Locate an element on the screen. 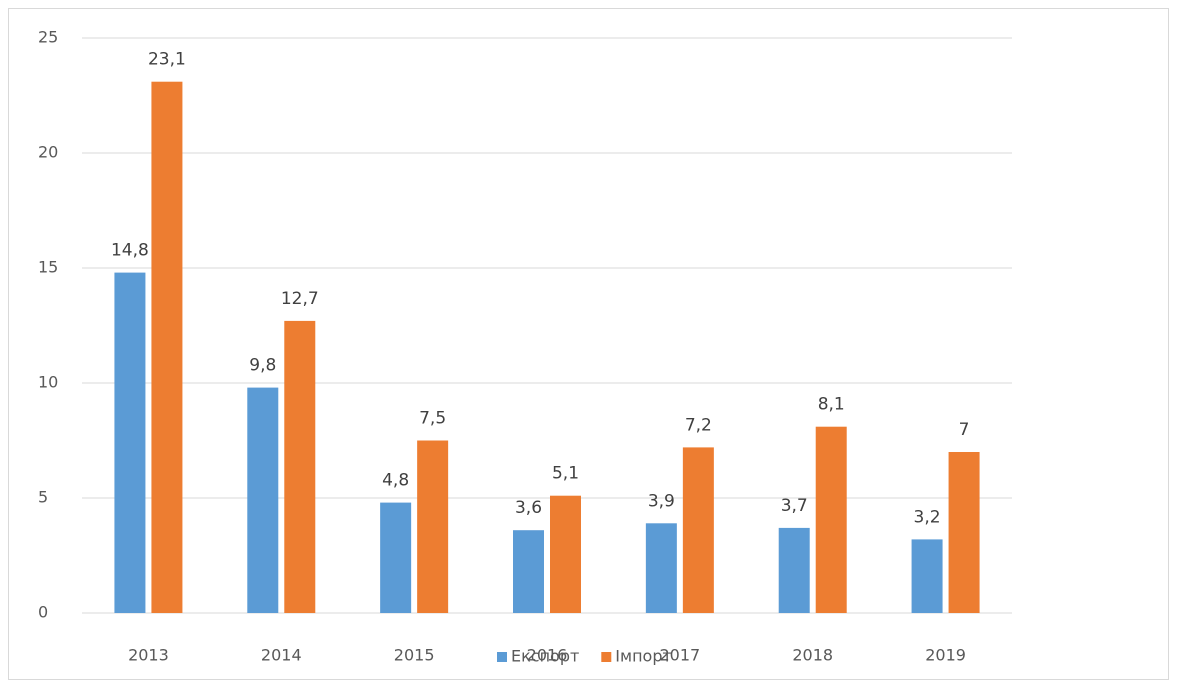  data-label: 23,1 is located at coordinates (167, 60).